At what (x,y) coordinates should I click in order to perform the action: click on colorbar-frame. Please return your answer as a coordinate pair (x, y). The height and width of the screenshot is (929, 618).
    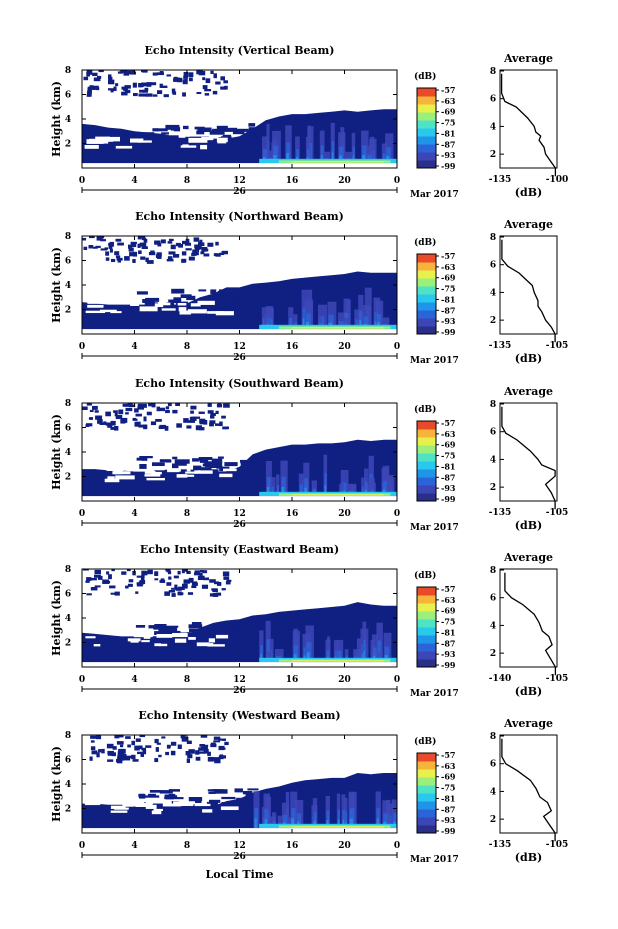
    Looking at the image, I should click on (426, 294).